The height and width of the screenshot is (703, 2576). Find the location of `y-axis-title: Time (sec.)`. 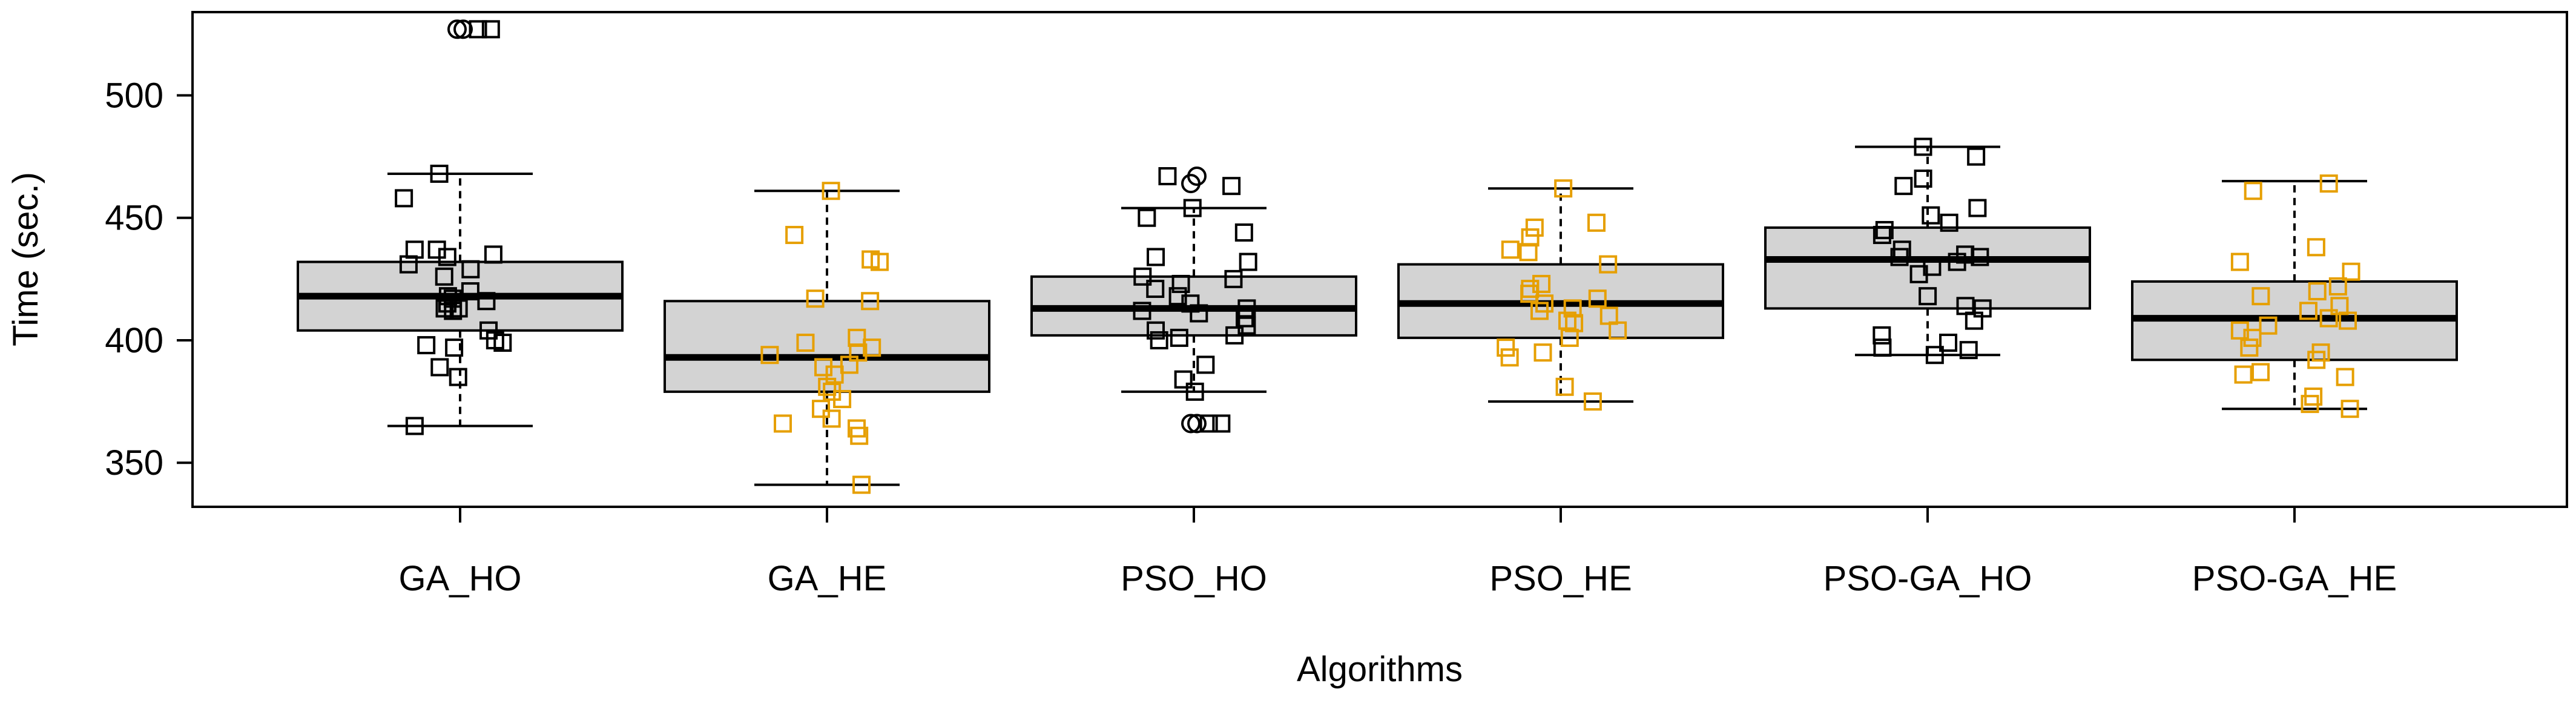

y-axis-title: Time (sec.) is located at coordinates (26, 259).